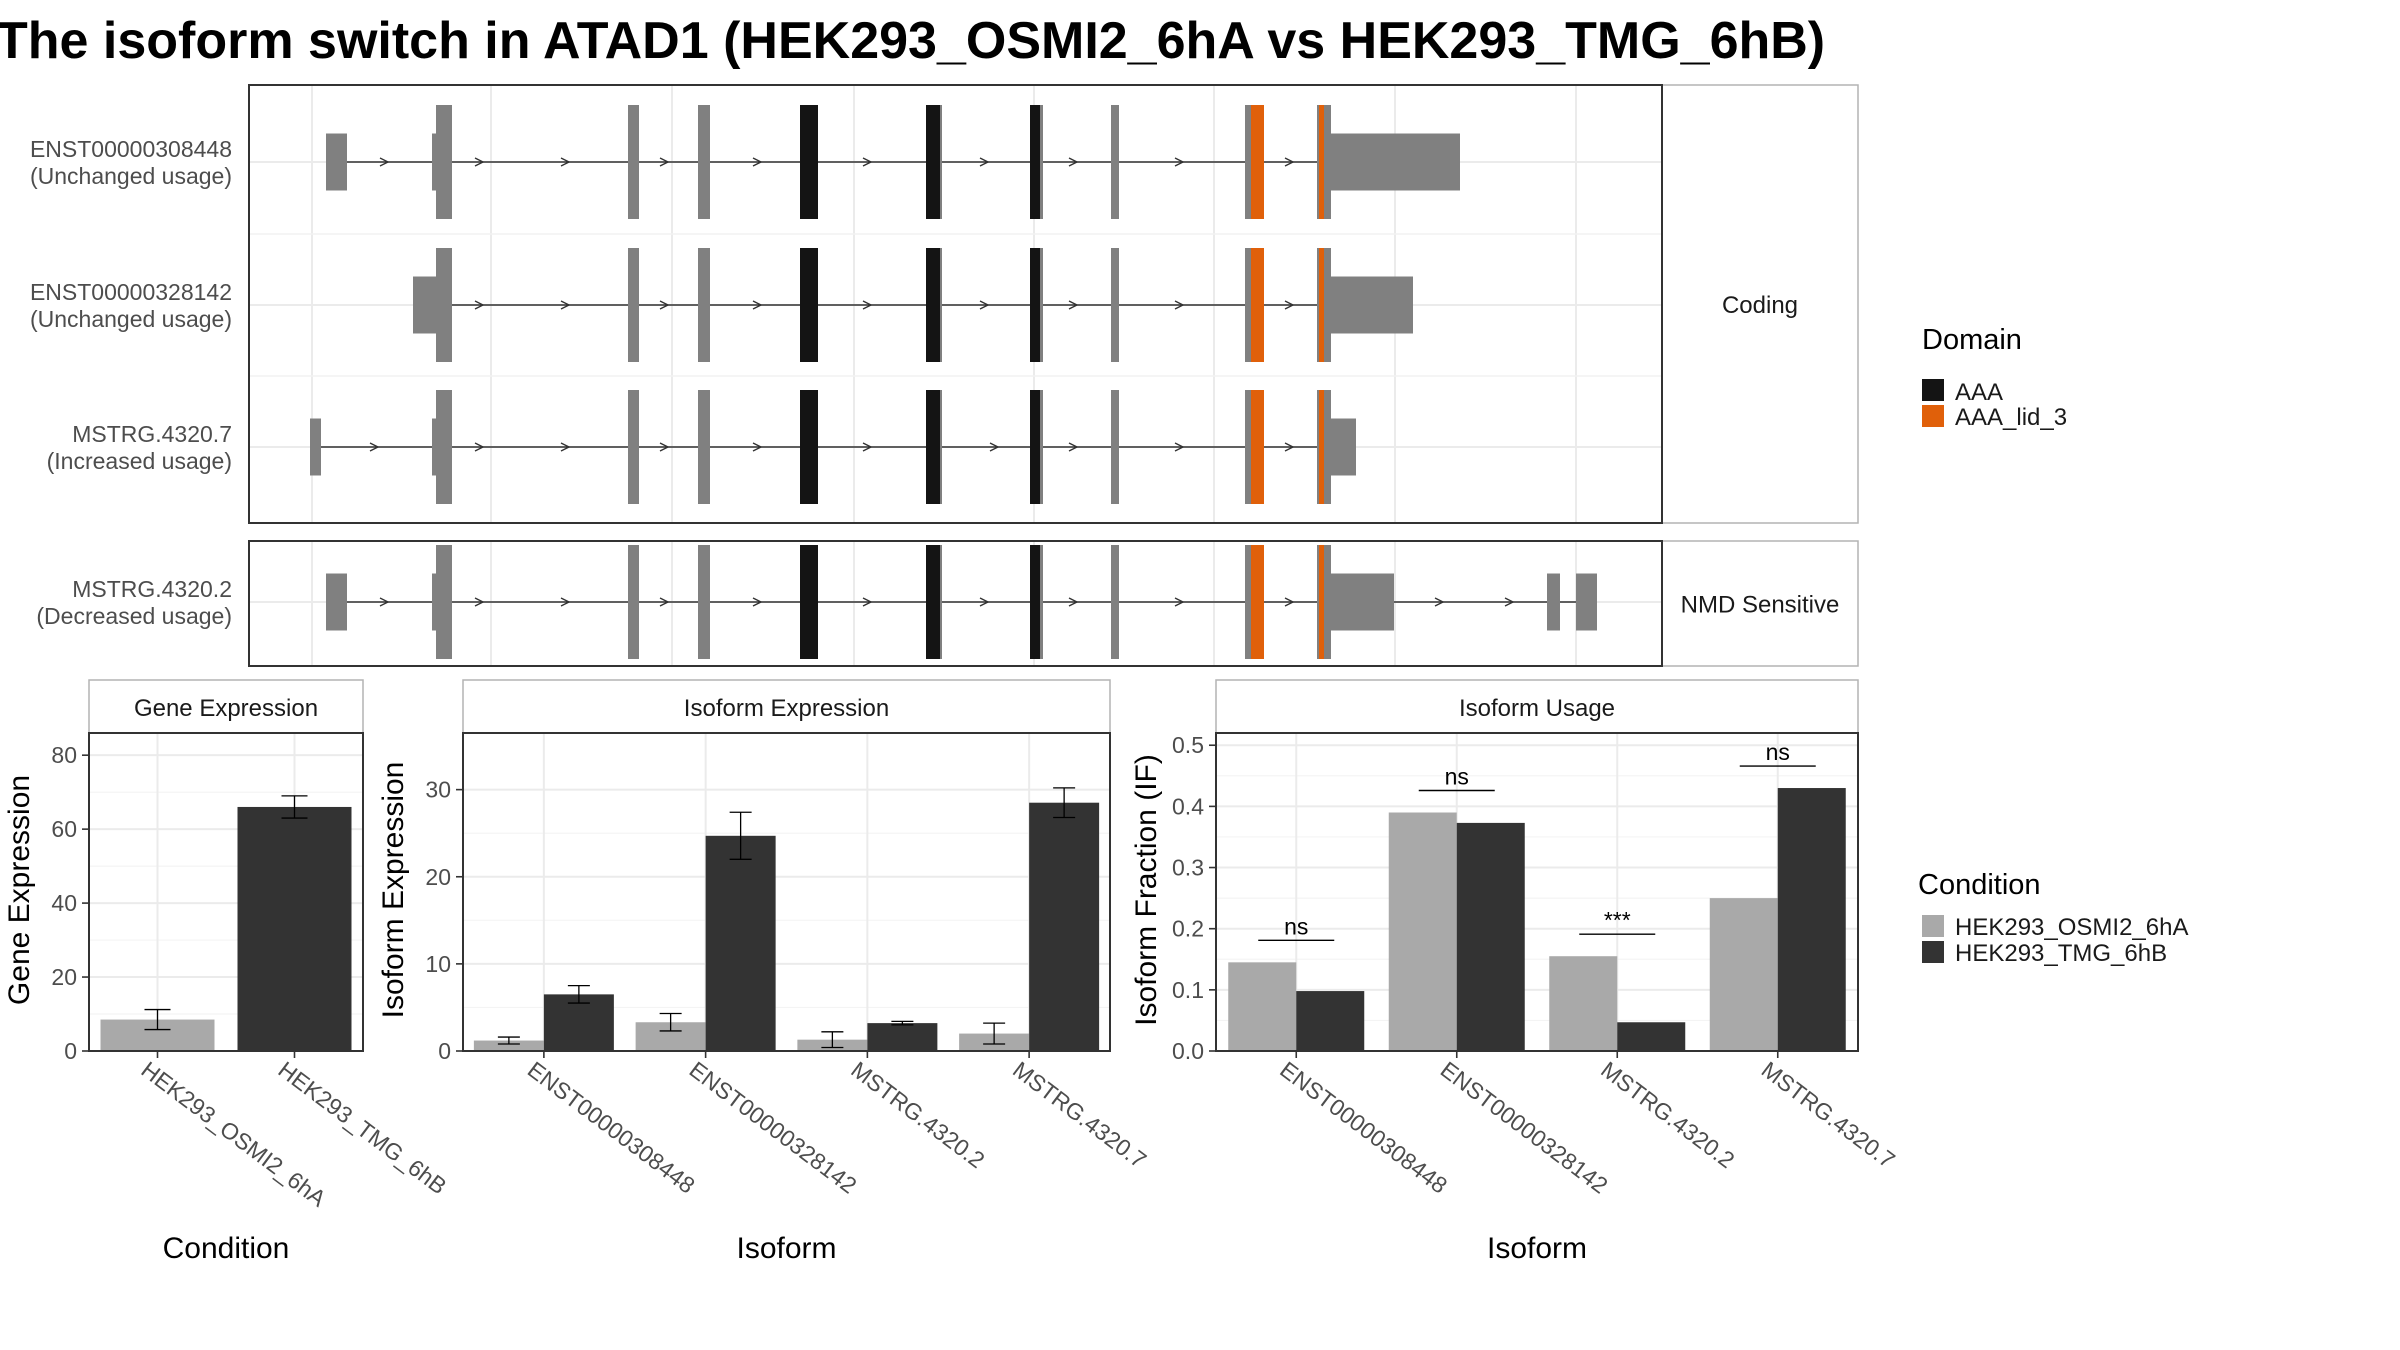 The image size is (2400, 1350). Describe the element at coordinates (1979, 392) in the screenshot. I see `aaa-legend-label: AAA` at that location.